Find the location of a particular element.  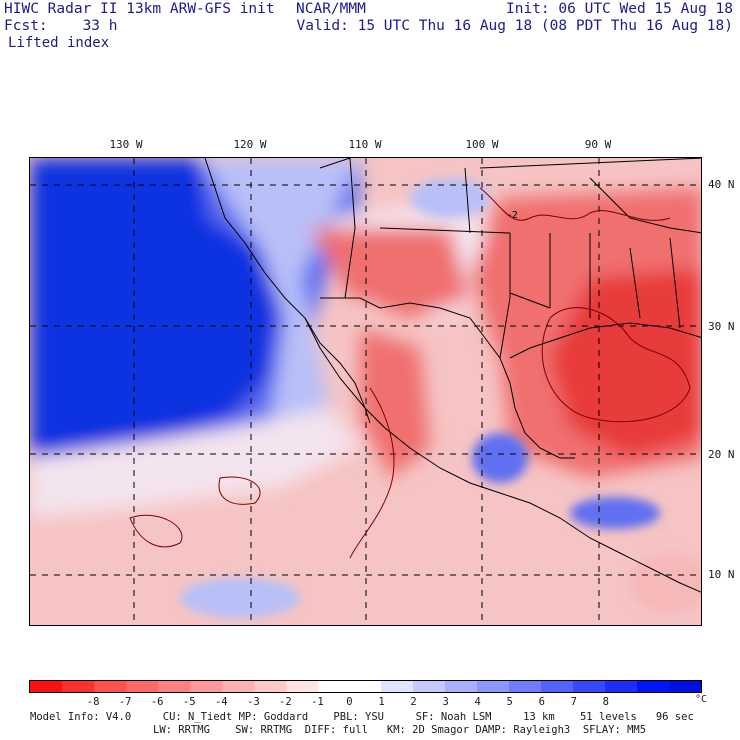

gulf-coast-us is located at coordinates (605, 340).